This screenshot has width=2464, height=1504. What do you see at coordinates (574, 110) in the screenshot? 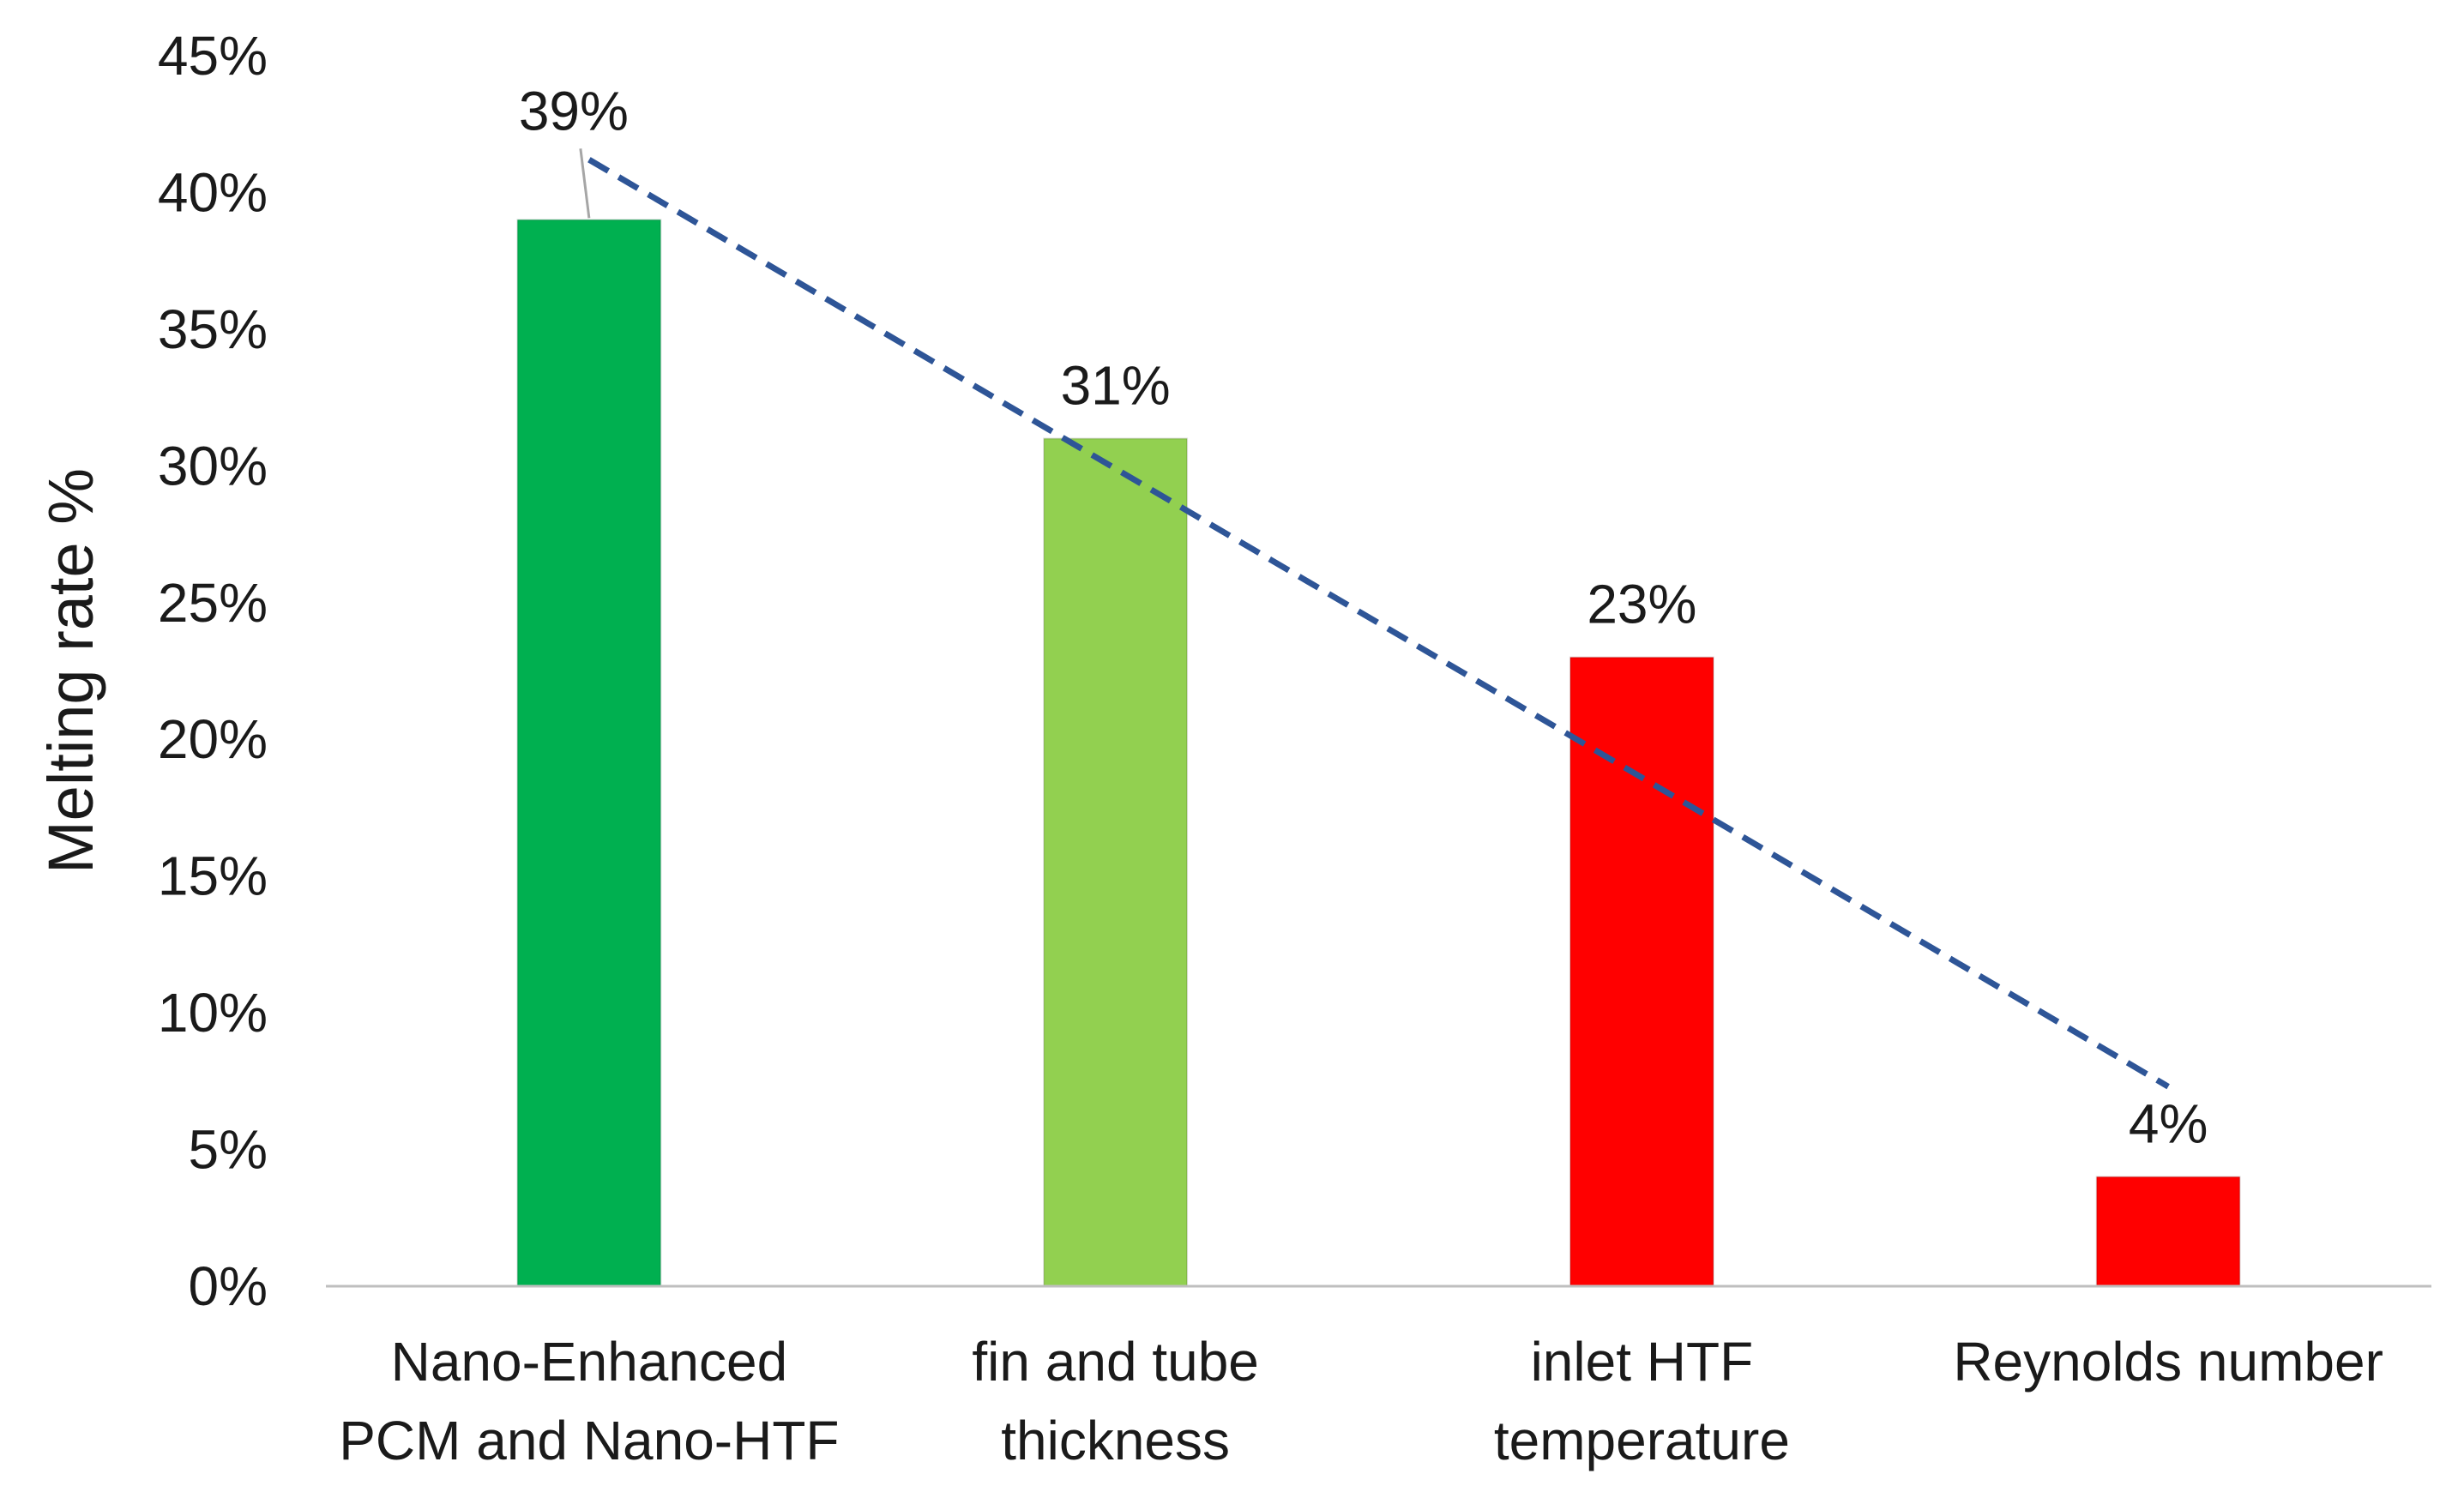
I see `data-label: 39%` at bounding box center [574, 110].